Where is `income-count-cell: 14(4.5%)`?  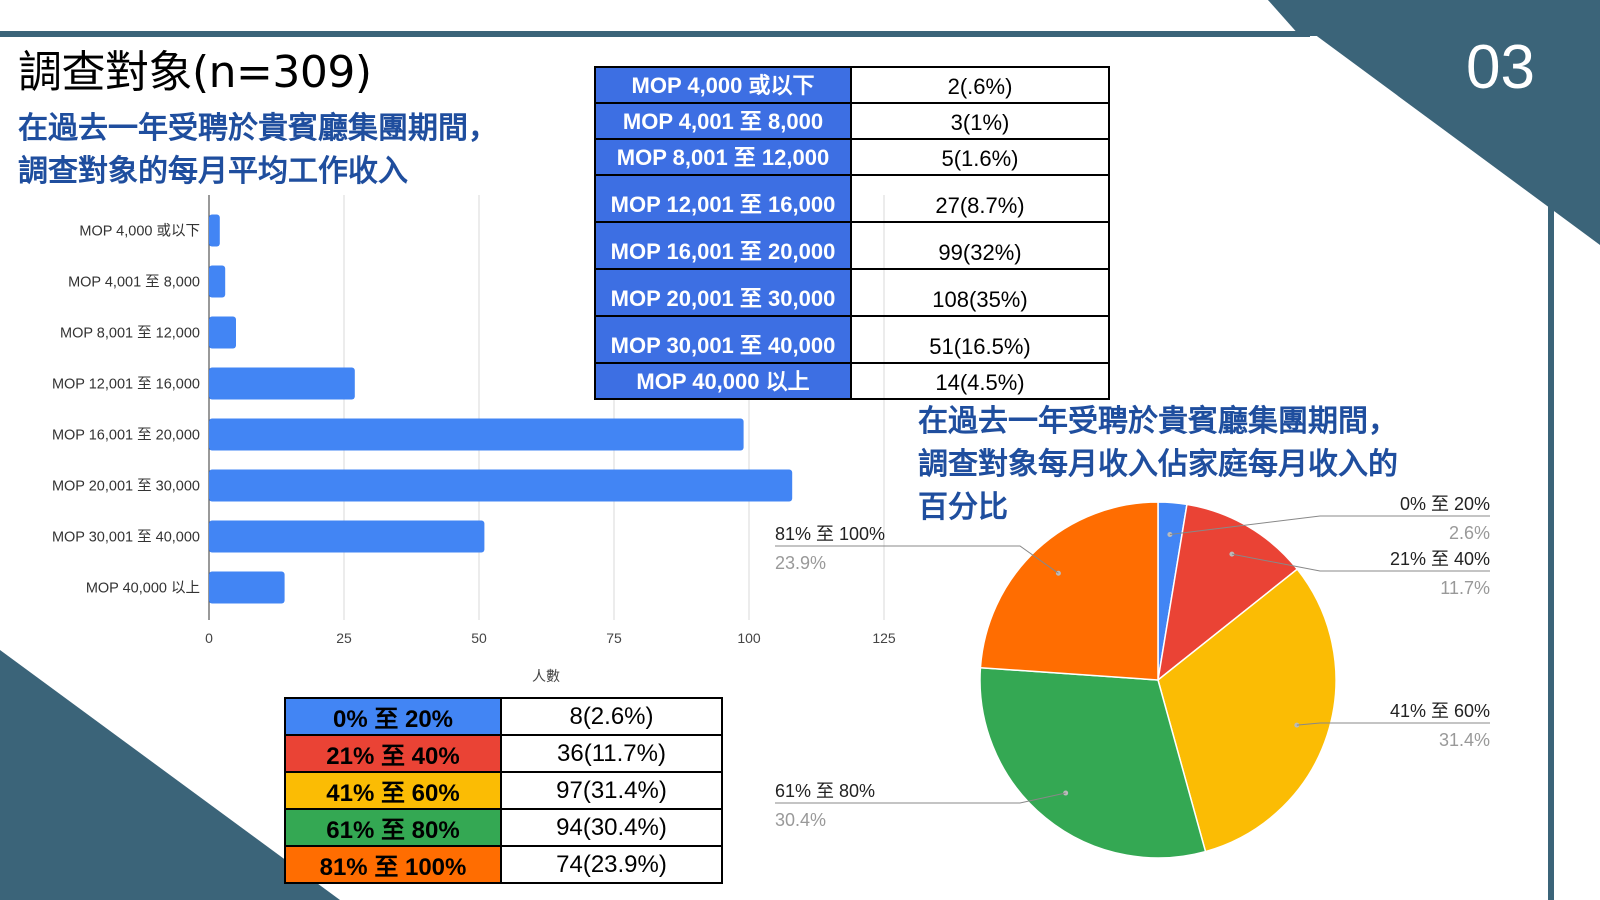
income-count-cell: 14(4.5%) is located at coordinates (980, 381).